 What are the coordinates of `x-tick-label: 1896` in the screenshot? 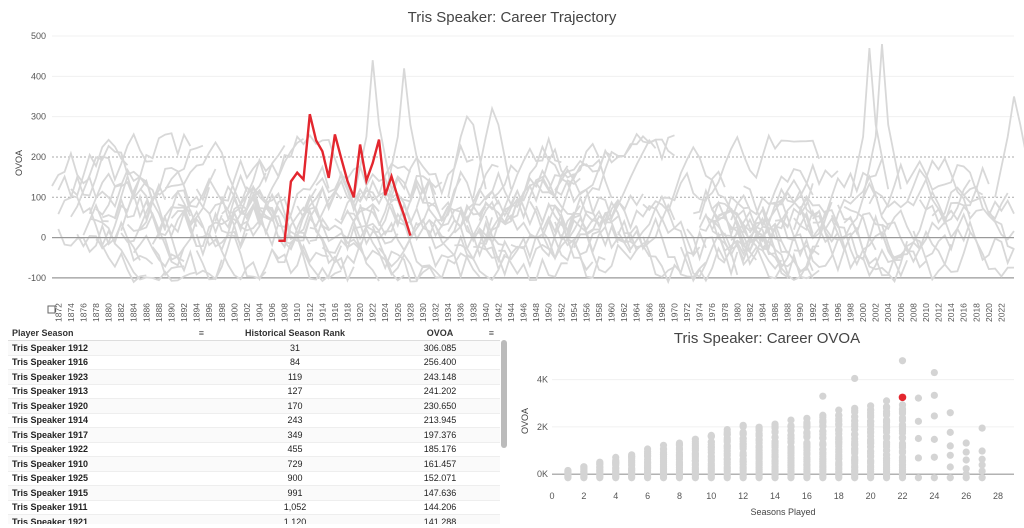 It's located at (209, 312).